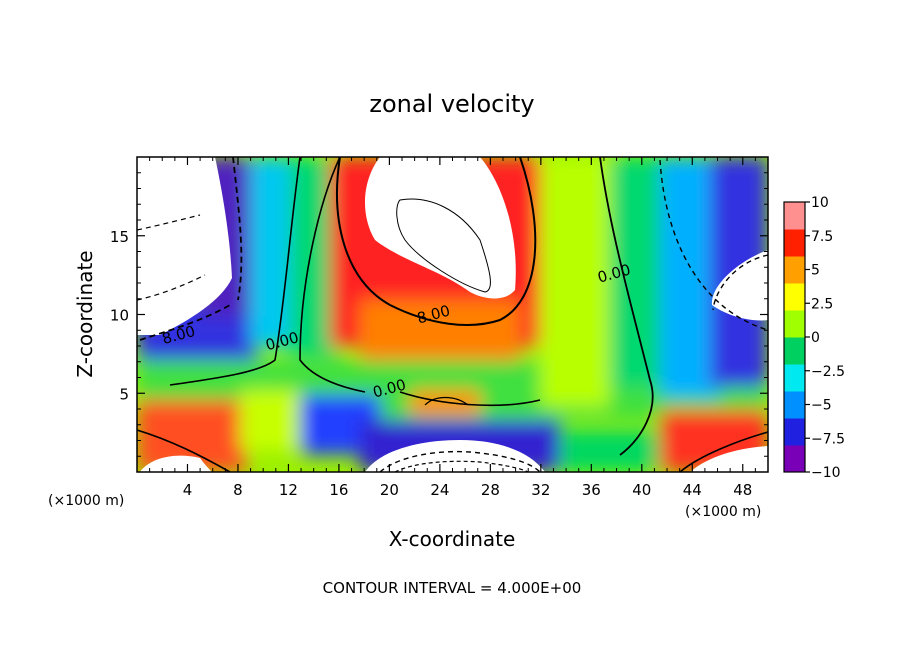 Image resolution: width=904 pixels, height=654 pixels. I want to click on colorbar: 10 7.5 5 2.5 0 −2.5 −5 −7.5 −10, so click(814, 338).